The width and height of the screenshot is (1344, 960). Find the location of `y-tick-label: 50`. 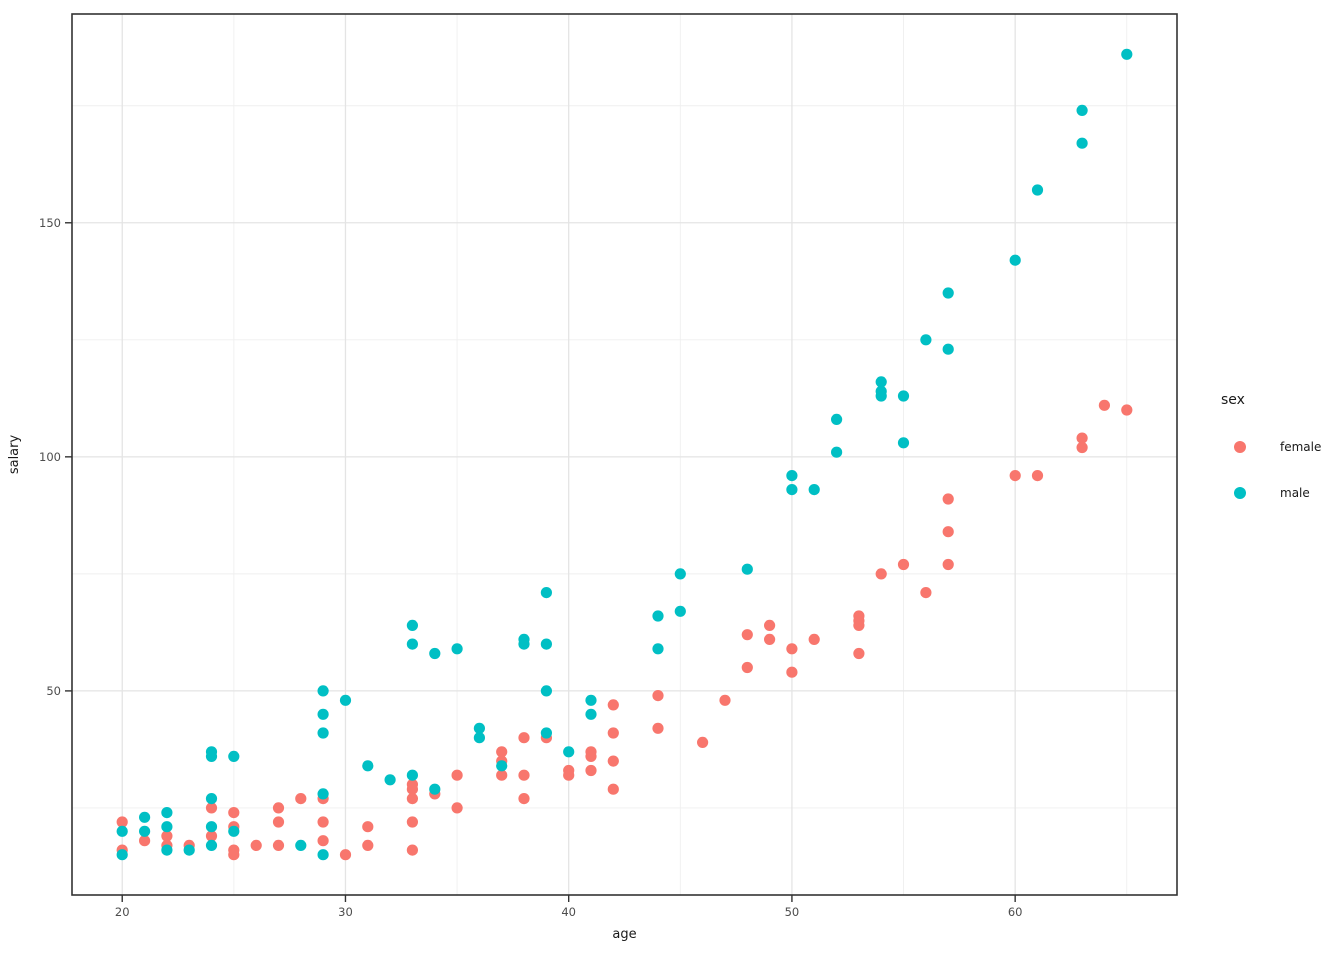

y-tick-label: 50 is located at coordinates (53, 691).